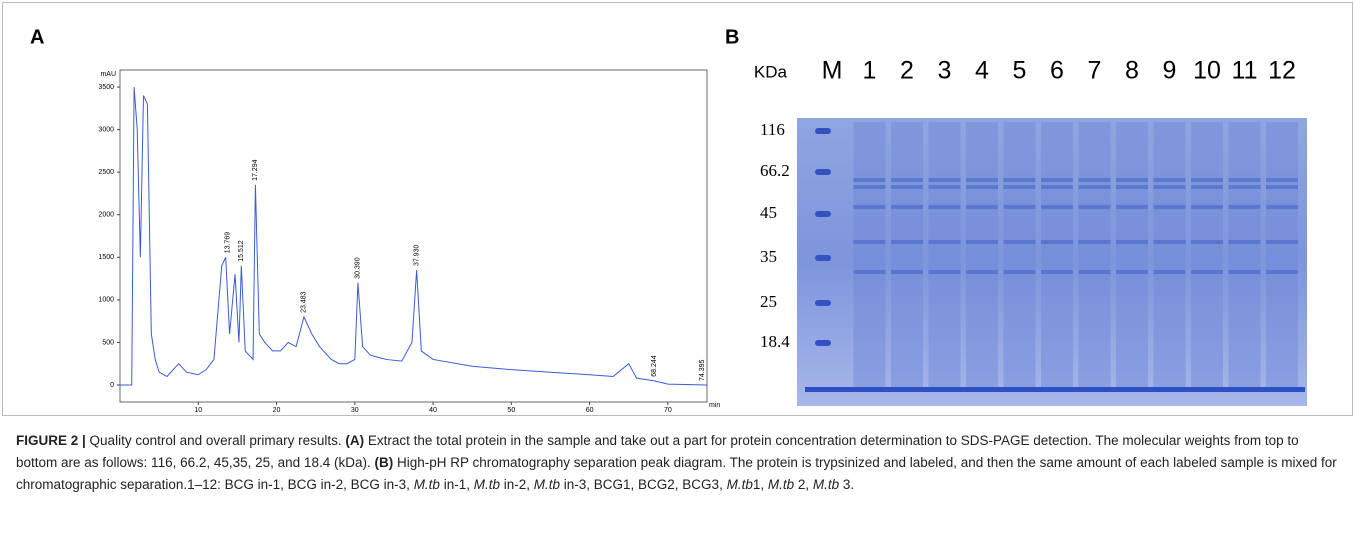 The image size is (1355, 550). Describe the element at coordinates (1282, 71) in the screenshot. I see `lane-label: 12` at that location.